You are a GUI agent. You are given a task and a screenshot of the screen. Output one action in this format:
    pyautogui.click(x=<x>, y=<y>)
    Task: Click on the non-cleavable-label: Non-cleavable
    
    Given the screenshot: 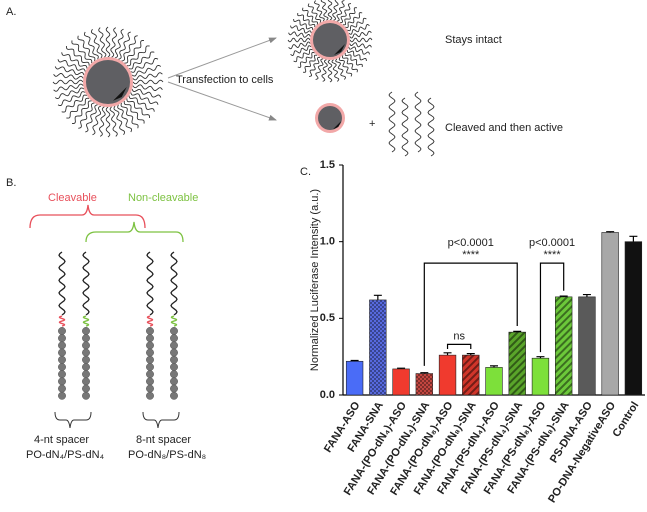 What is the action you would take?
    pyautogui.click(x=163, y=198)
    